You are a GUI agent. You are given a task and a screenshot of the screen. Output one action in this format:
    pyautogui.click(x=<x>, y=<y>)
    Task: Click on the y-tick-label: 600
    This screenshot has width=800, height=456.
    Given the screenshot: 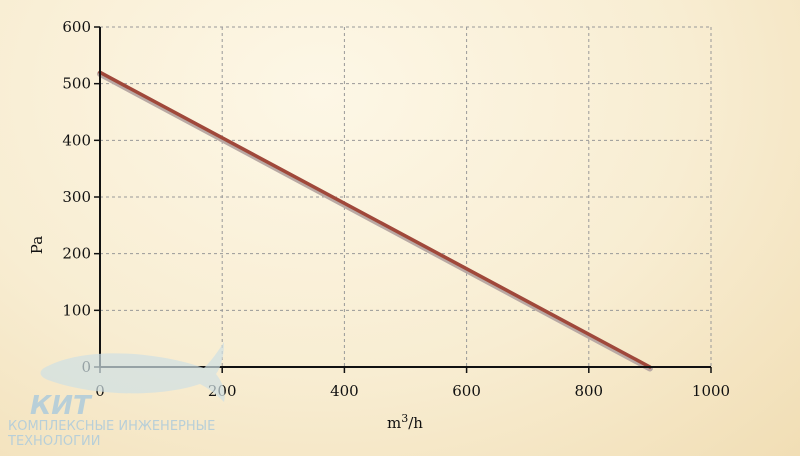 What is the action you would take?
    pyautogui.click(x=76, y=27)
    